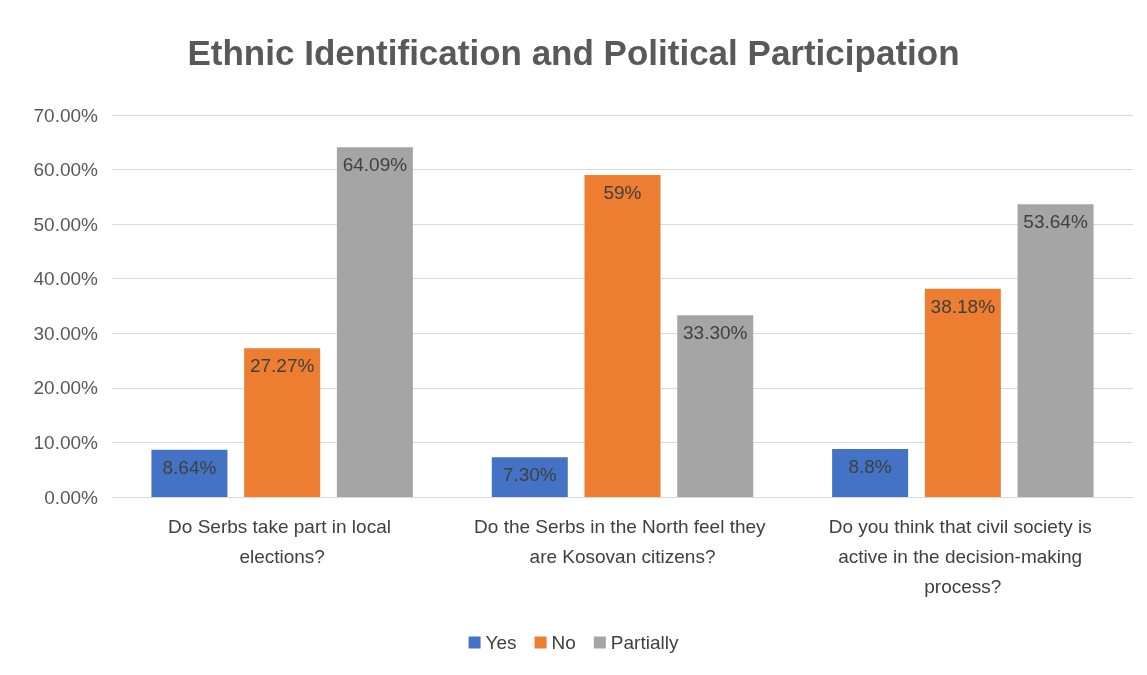  I want to click on x-tick-label: Do you think that civil society is active in the decision-making process?, so click(962, 556).